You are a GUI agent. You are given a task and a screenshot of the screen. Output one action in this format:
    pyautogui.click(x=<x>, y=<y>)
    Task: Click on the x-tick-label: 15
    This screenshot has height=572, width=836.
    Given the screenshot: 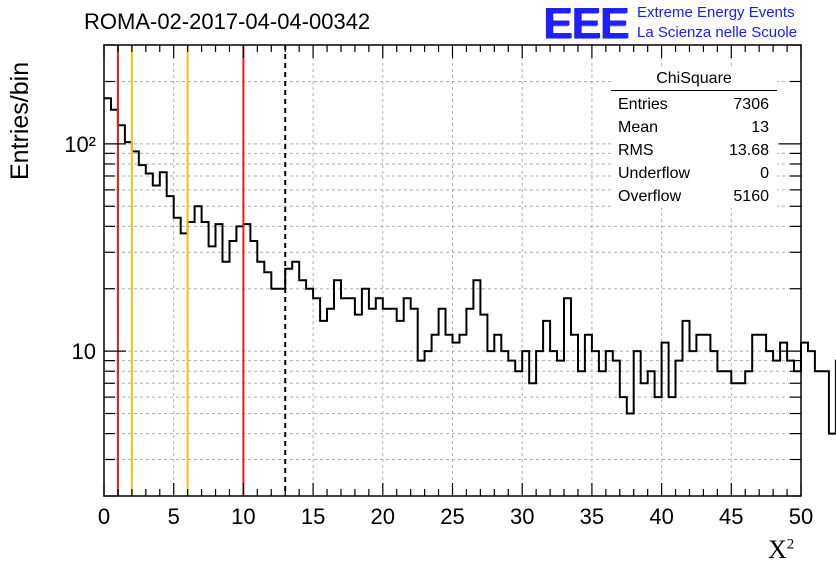 What is the action you would take?
    pyautogui.click(x=313, y=516)
    